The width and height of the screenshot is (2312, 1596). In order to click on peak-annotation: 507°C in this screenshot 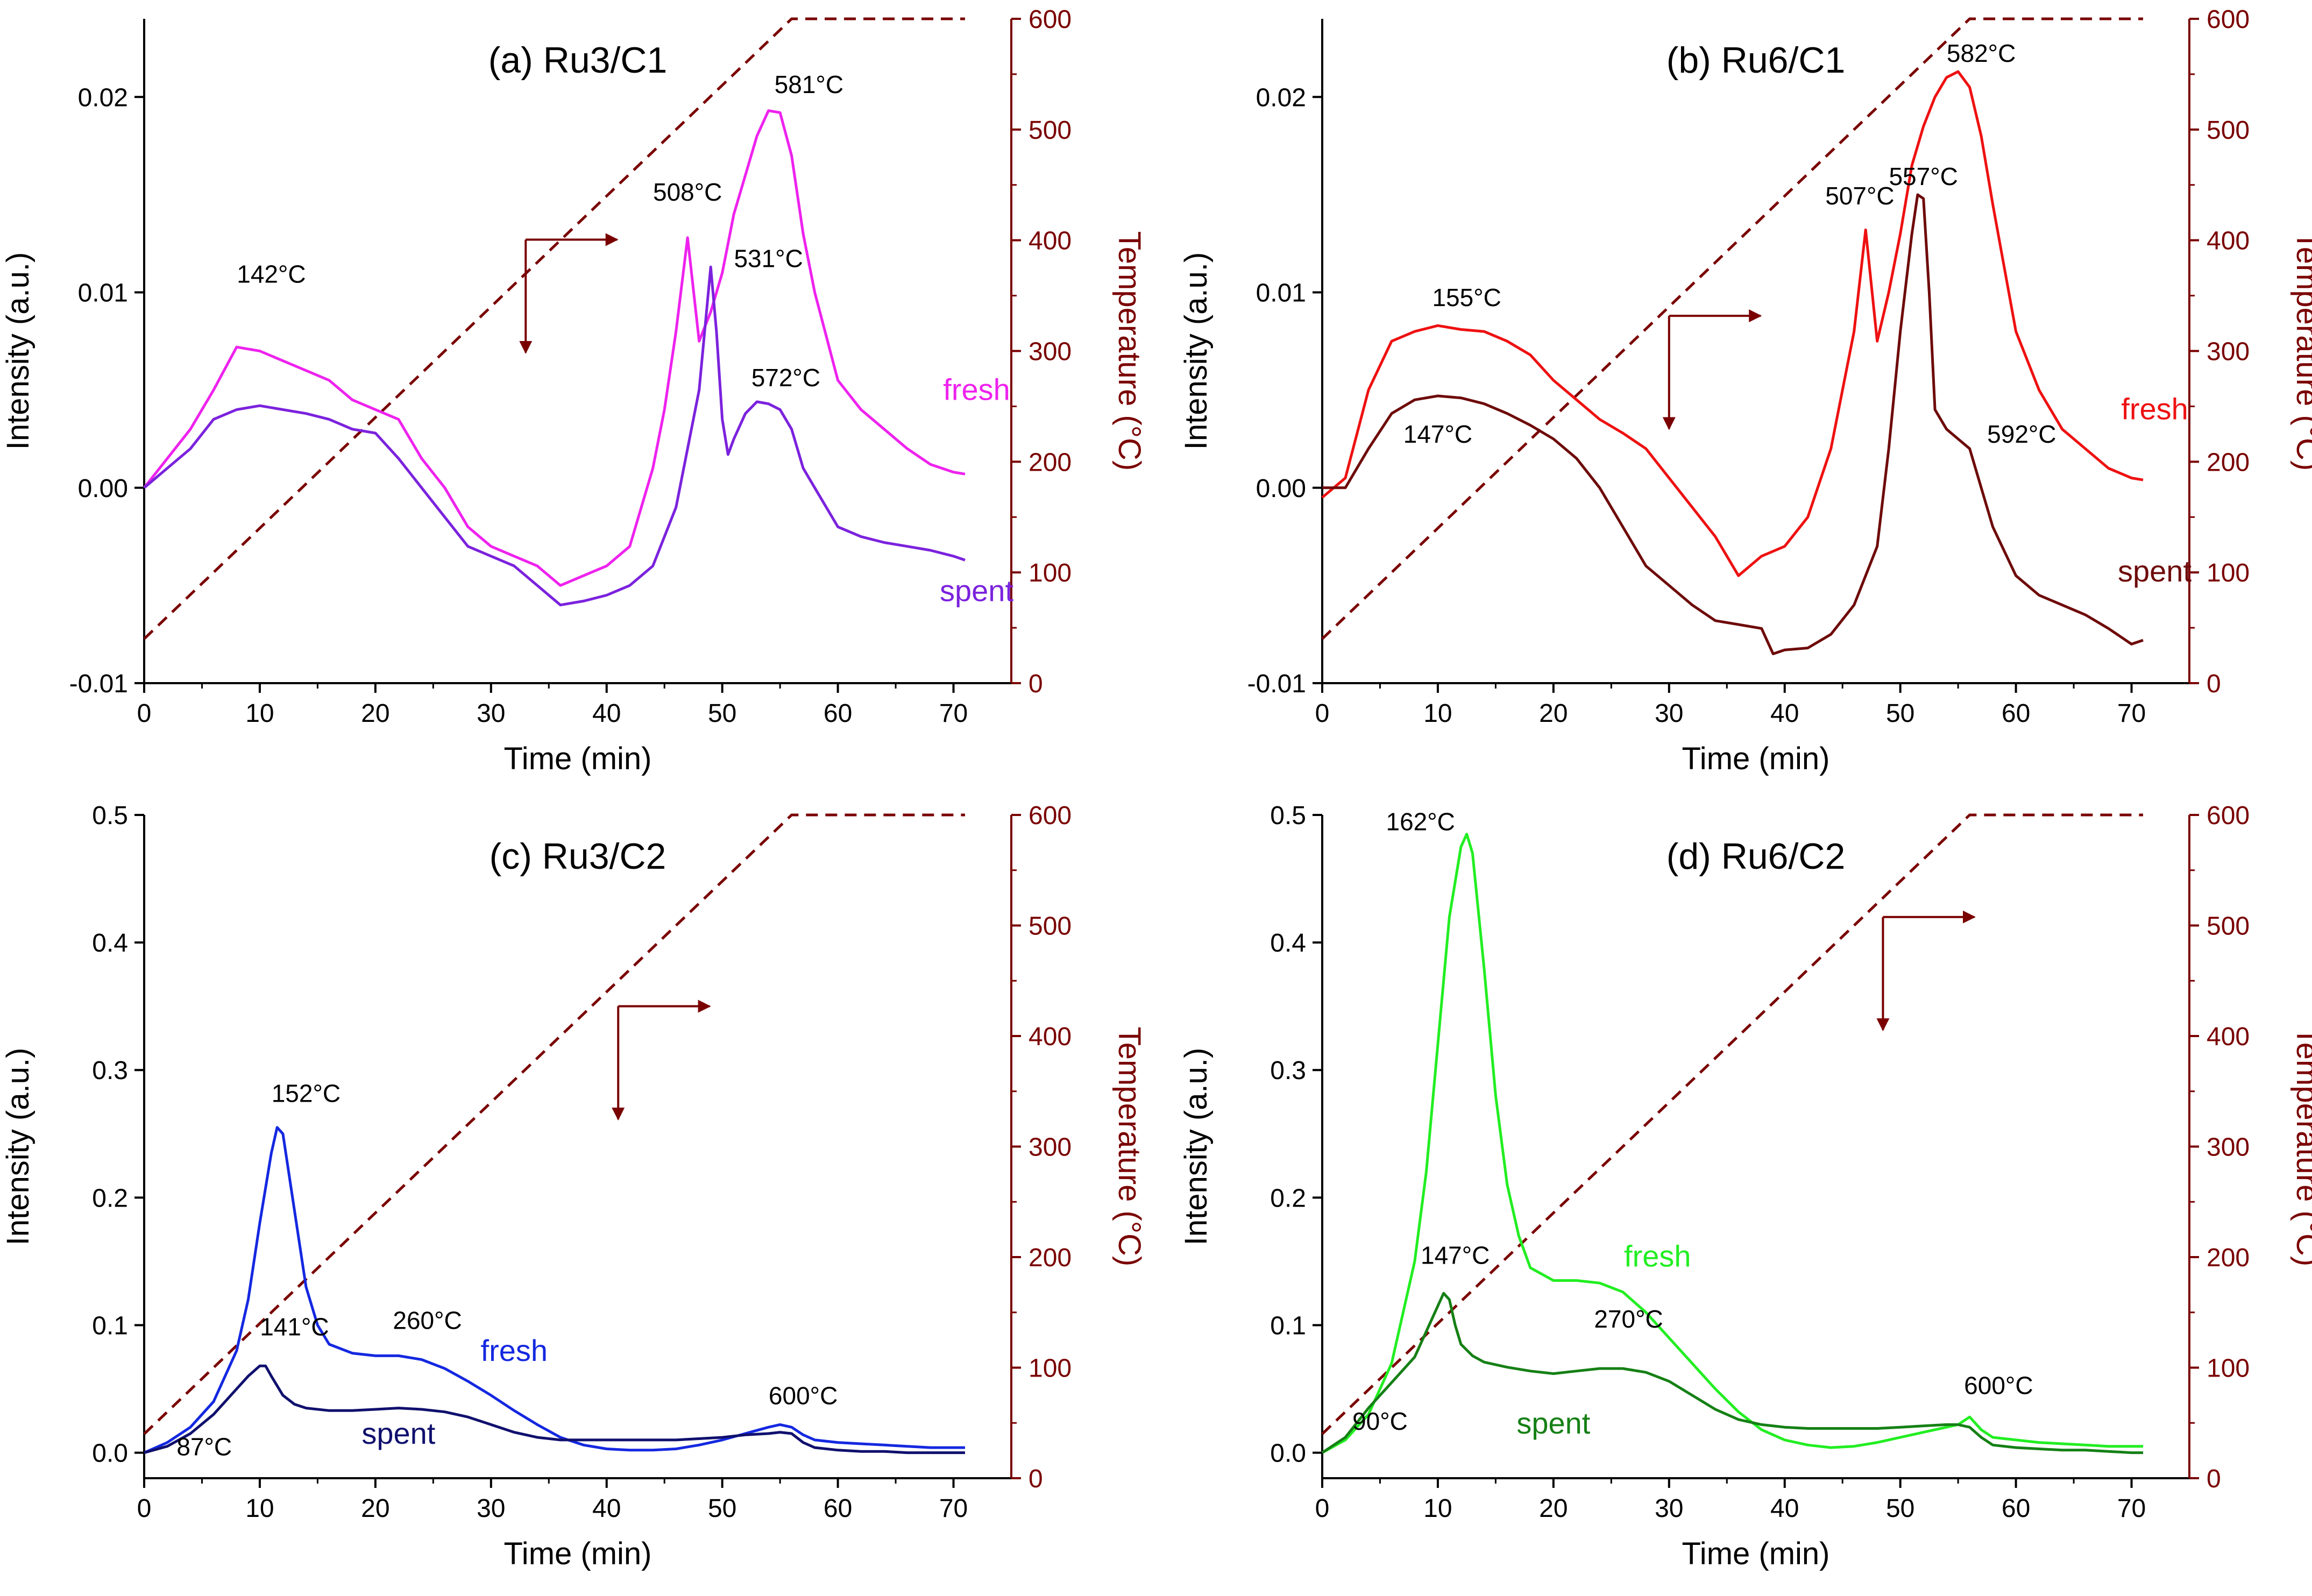, I will do `click(1860, 196)`.